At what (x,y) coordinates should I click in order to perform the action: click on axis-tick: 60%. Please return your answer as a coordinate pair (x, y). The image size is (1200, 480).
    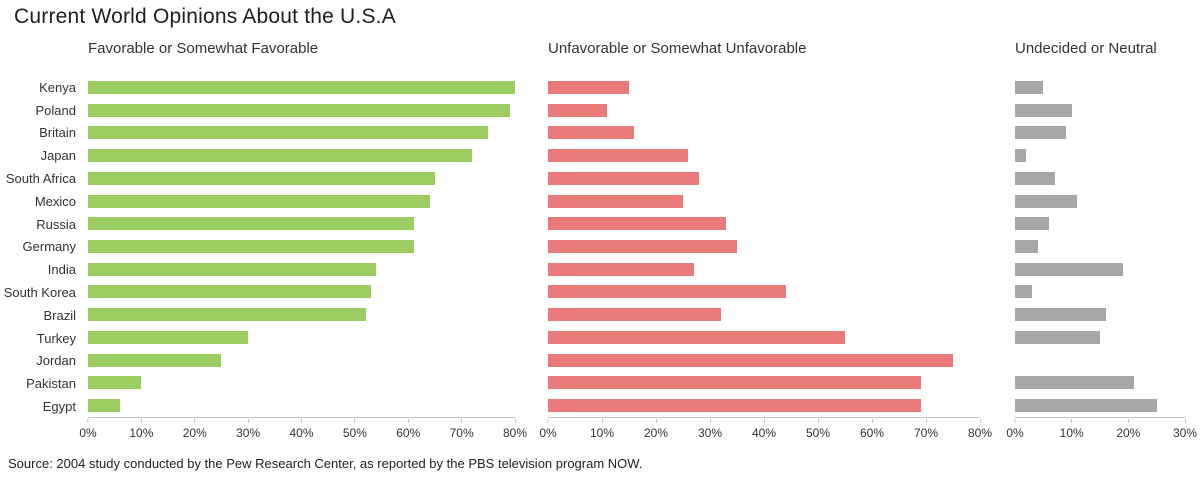
    Looking at the image, I should click on (408, 429).